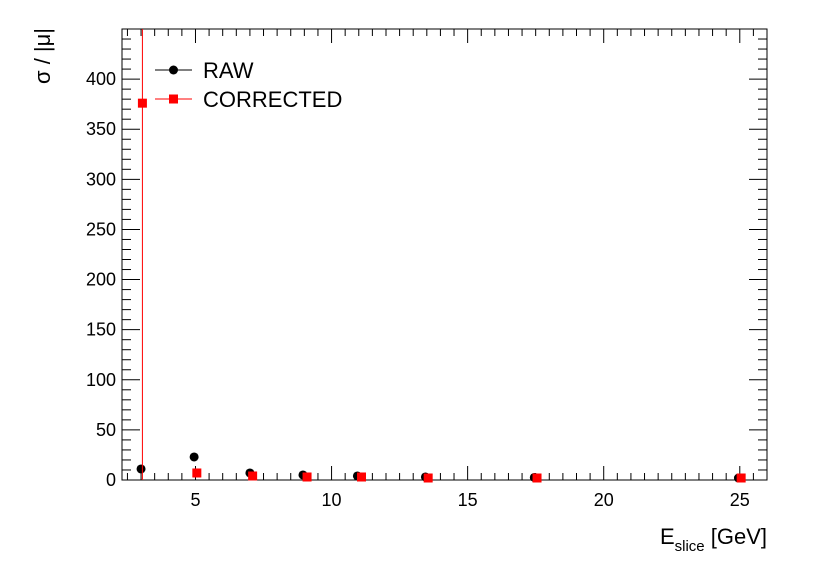  What do you see at coordinates (604, 500) in the screenshot?
I see `x-tick-label: 20` at bounding box center [604, 500].